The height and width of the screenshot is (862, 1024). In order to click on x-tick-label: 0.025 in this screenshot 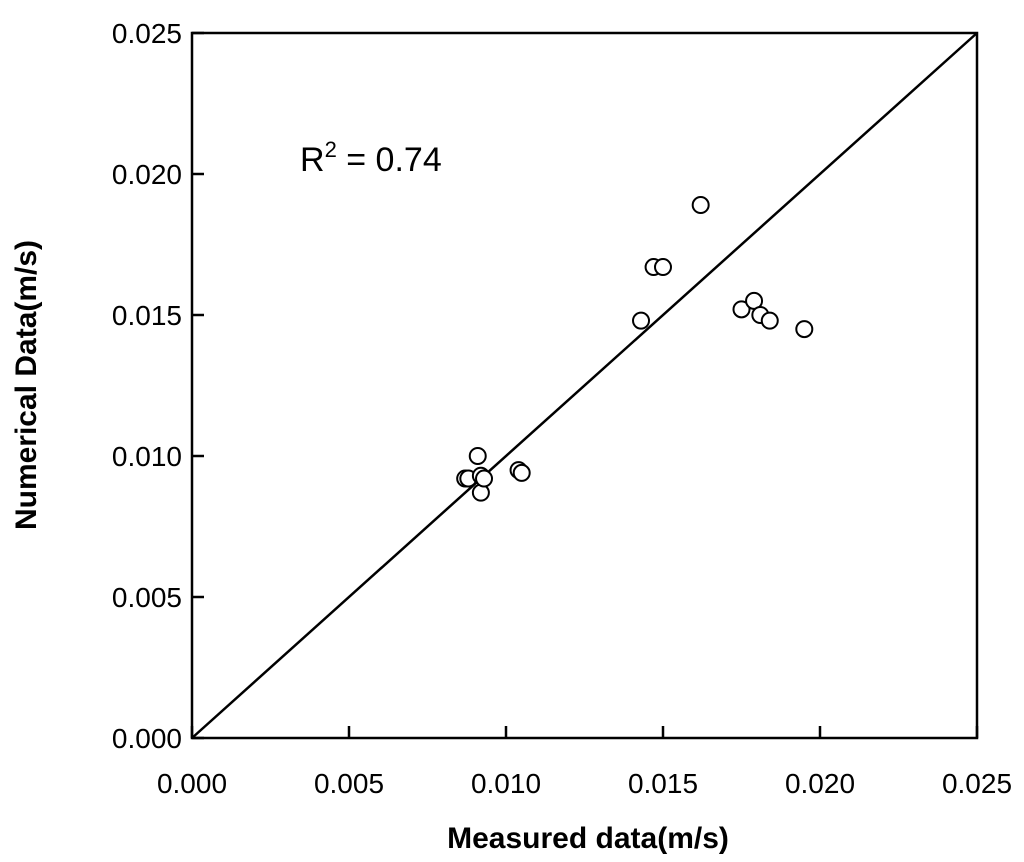, I will do `click(977, 783)`.